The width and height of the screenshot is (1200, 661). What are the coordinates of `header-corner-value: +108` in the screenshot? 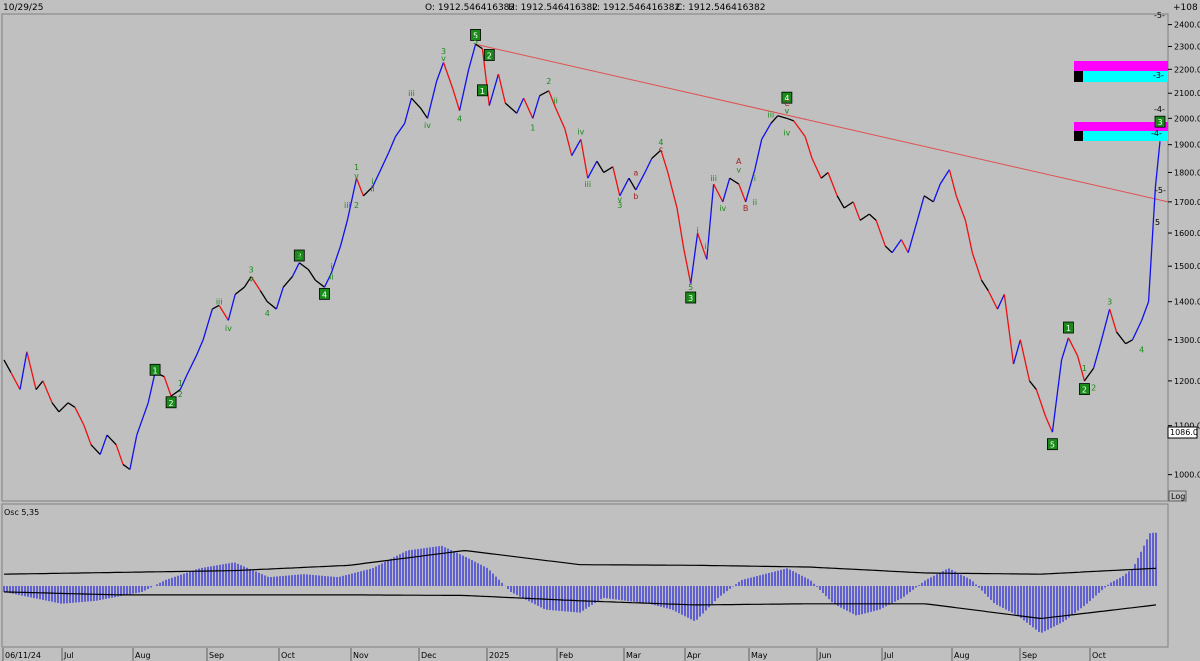 It's located at (1185, 8).